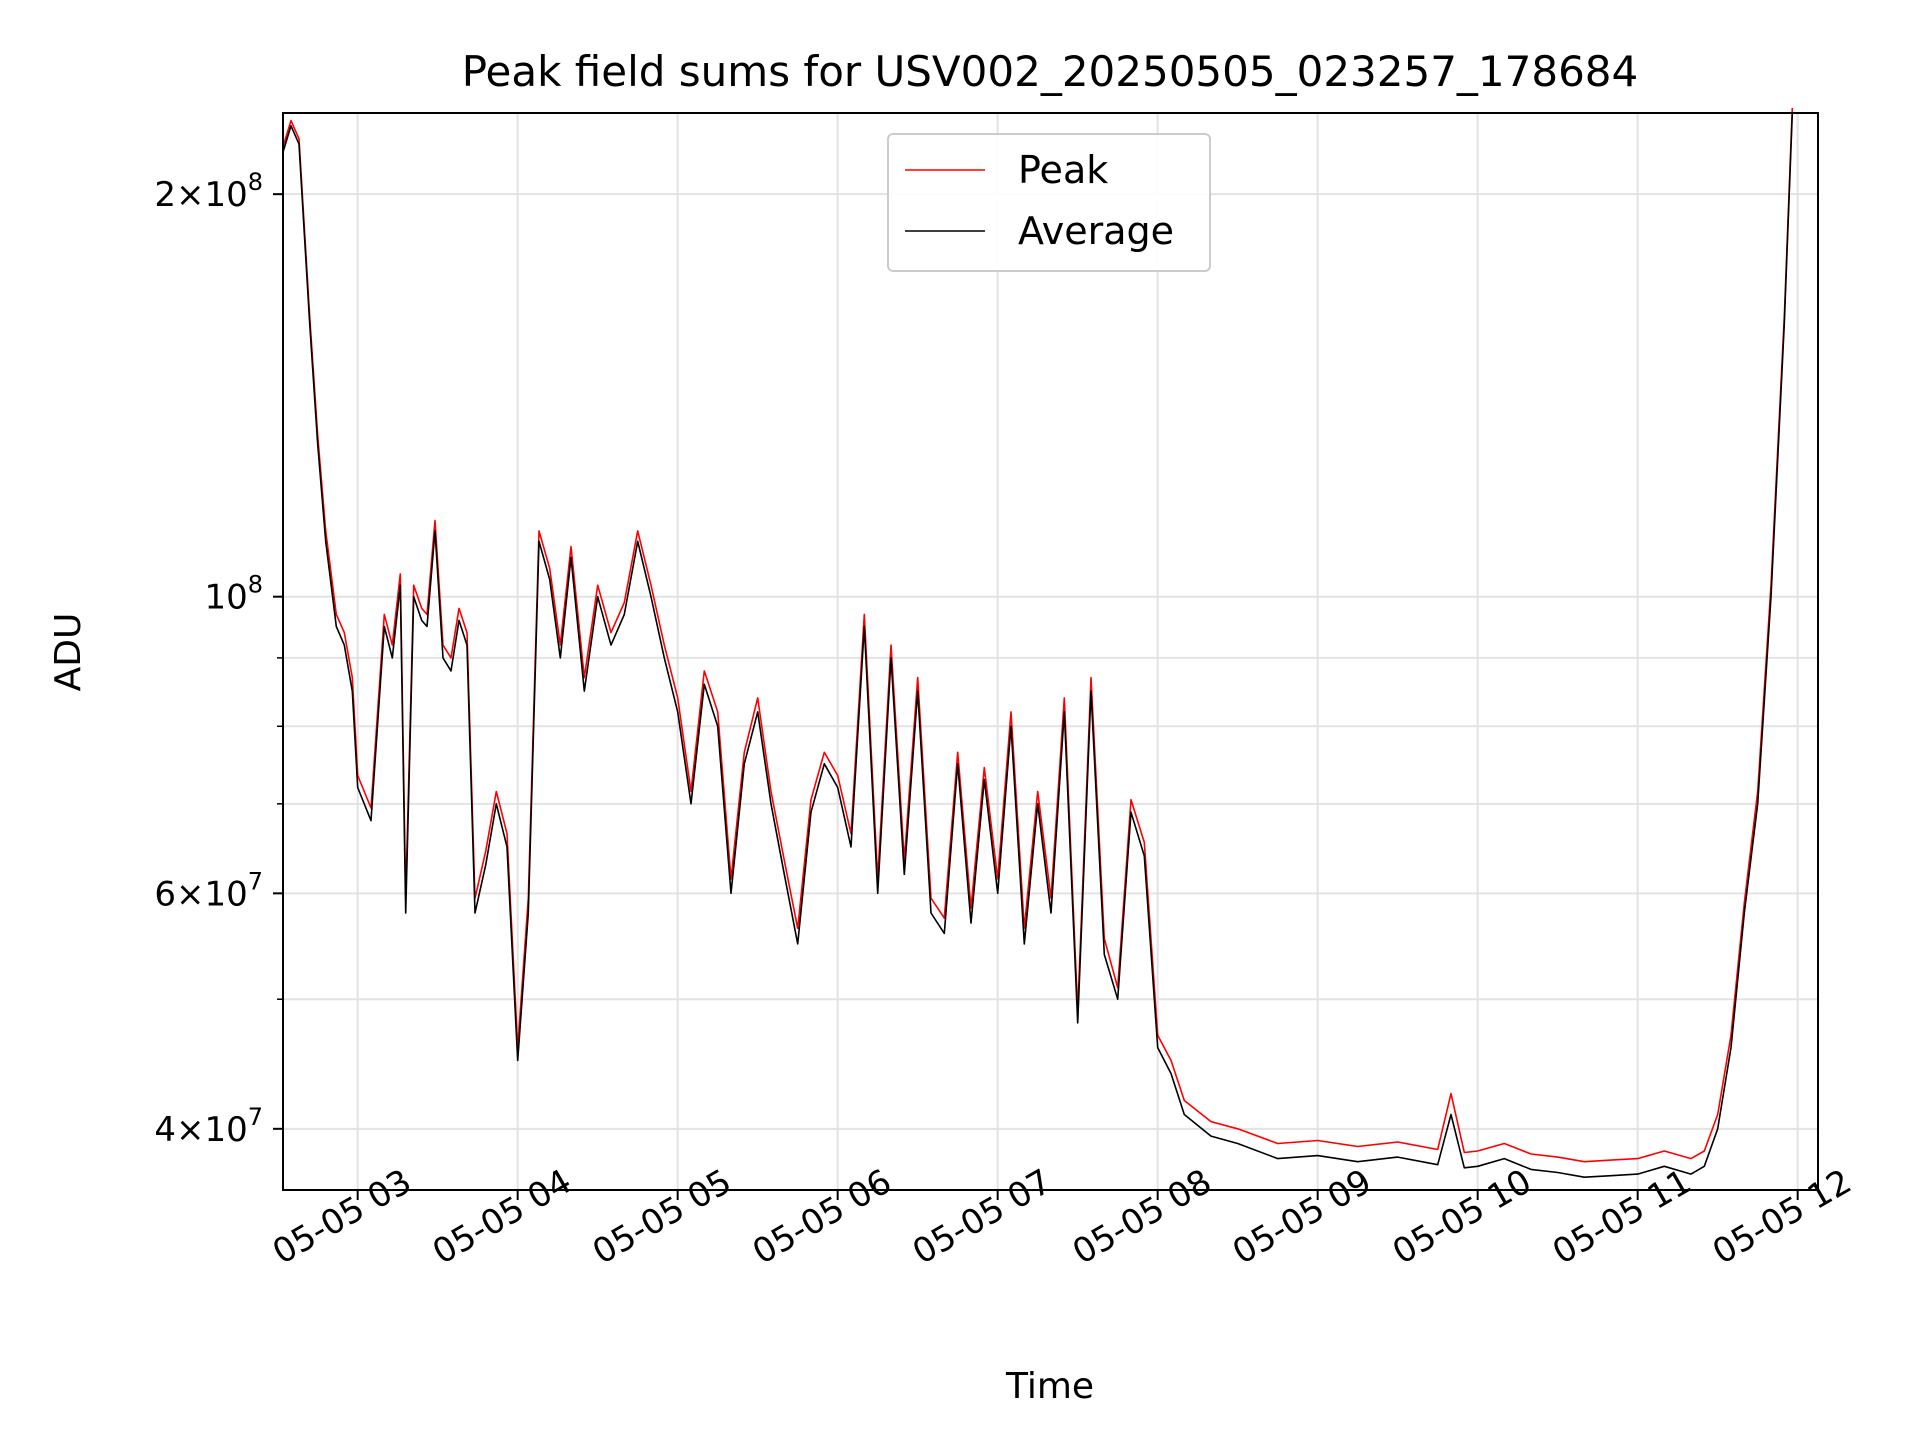 The height and width of the screenshot is (1440, 1920). What do you see at coordinates (822, 1217) in the screenshot?
I see `x-tick-label: 05-05 06` at bounding box center [822, 1217].